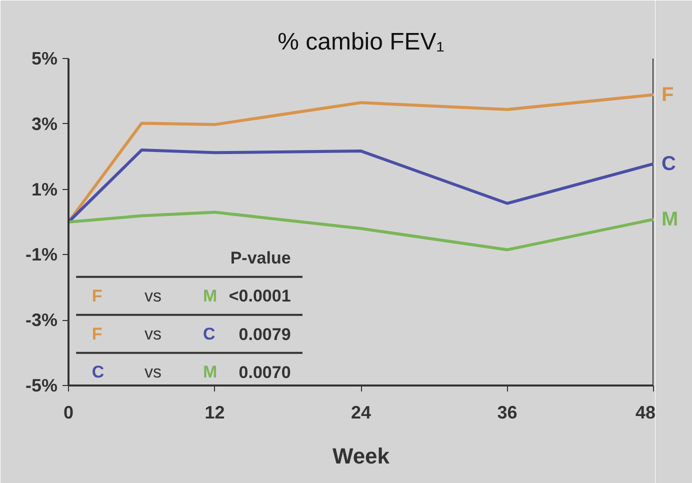 This screenshot has height=483, width=692. Describe the element at coordinates (41, 320) in the screenshot. I see `y-tick-label: -3%` at that location.